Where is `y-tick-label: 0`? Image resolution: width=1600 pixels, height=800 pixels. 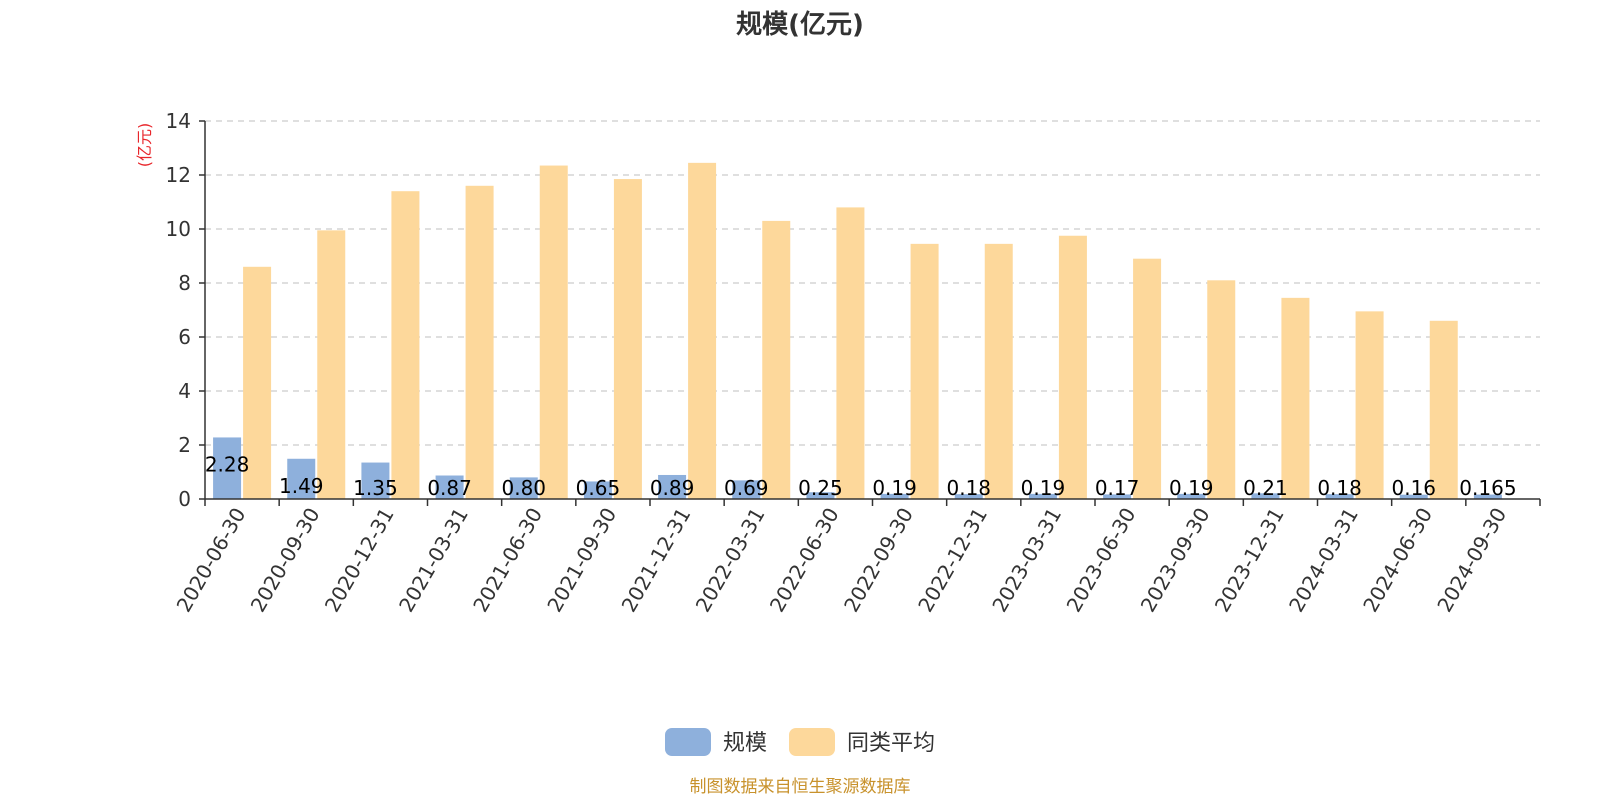 y-tick-label: 0 is located at coordinates (184, 499).